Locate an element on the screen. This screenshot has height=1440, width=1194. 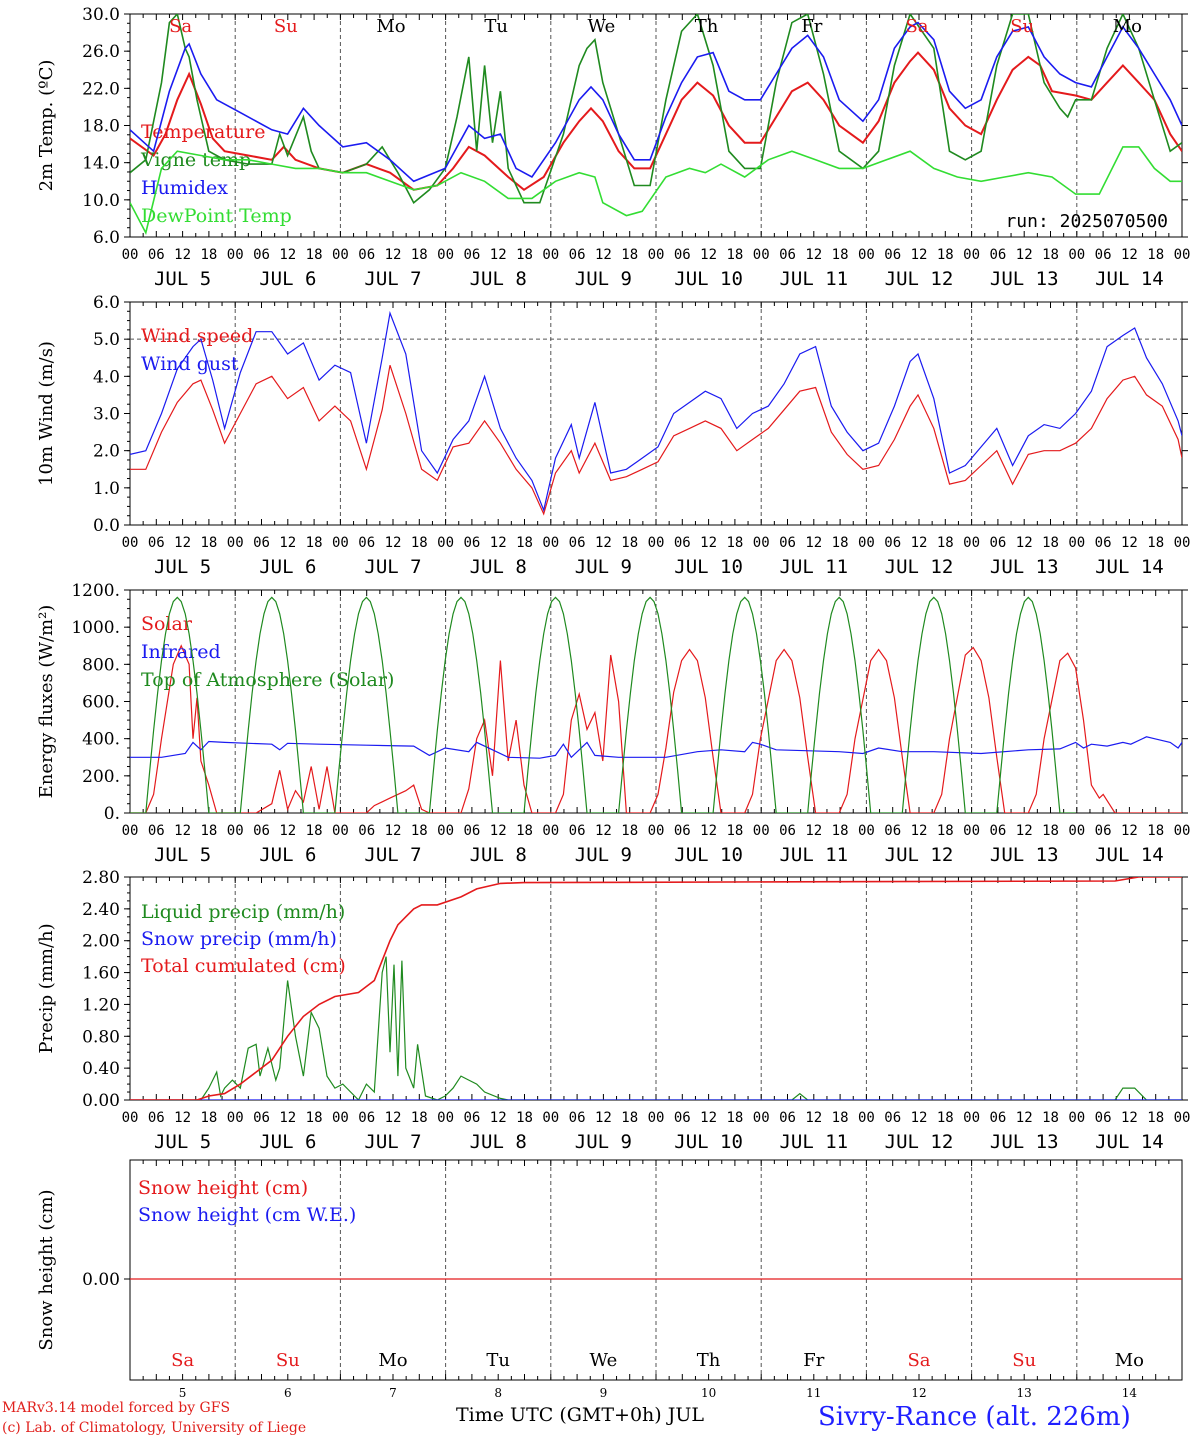
legend-entry: Top of Atmosphere (Solar) is located at coordinates (267, 680).